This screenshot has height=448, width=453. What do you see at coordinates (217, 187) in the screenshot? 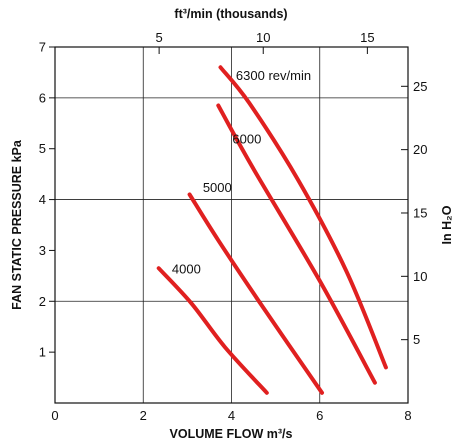
I see `curve-label-5000: 5000` at bounding box center [217, 187].